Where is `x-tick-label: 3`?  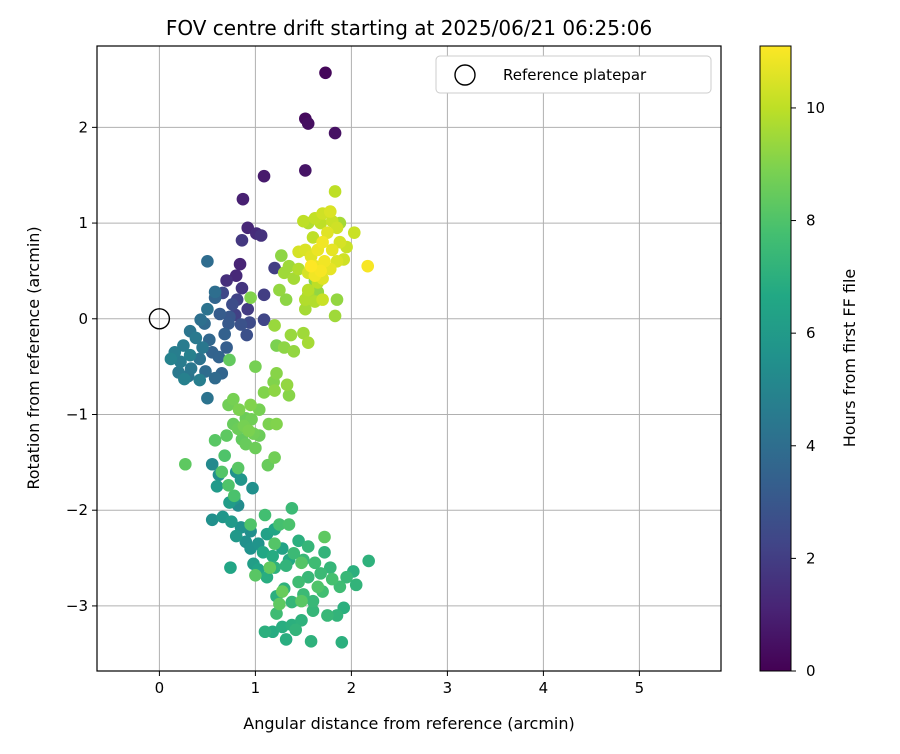 x-tick-label: 3 is located at coordinates (448, 688).